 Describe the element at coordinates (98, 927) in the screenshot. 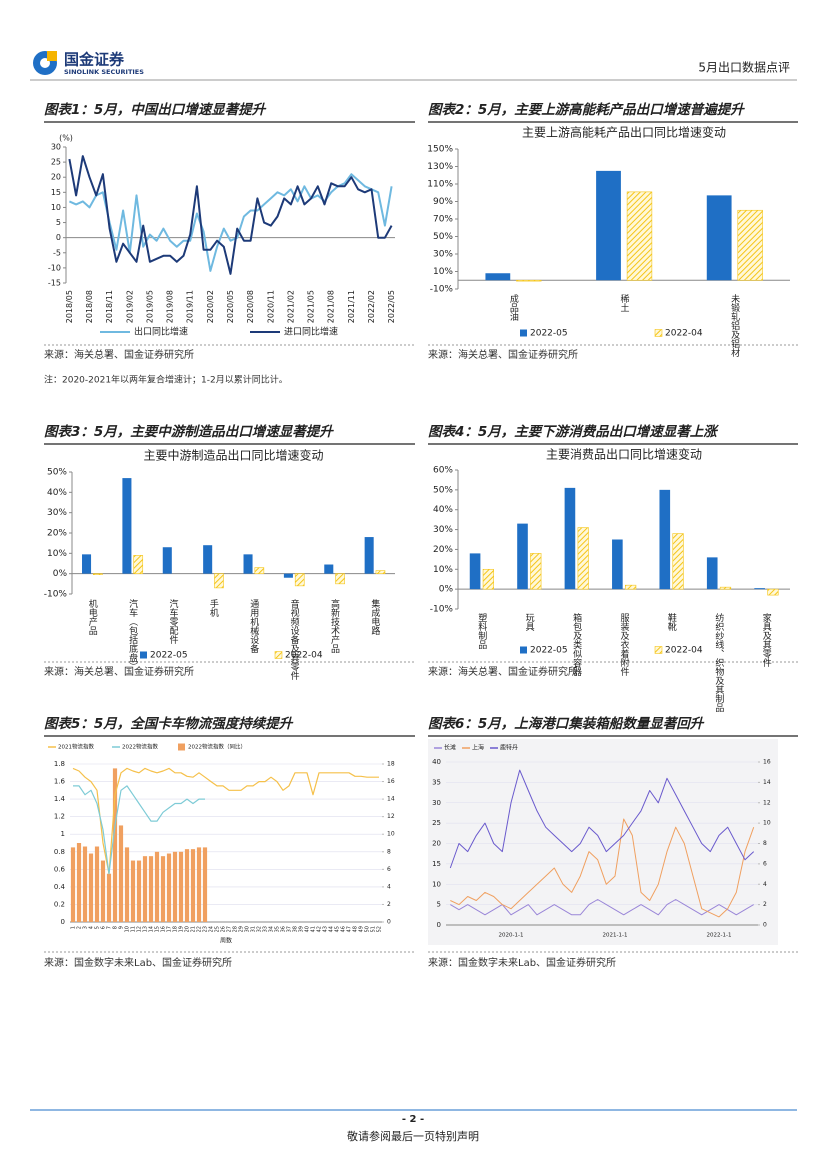

I see `x-tick-label: 5` at that location.